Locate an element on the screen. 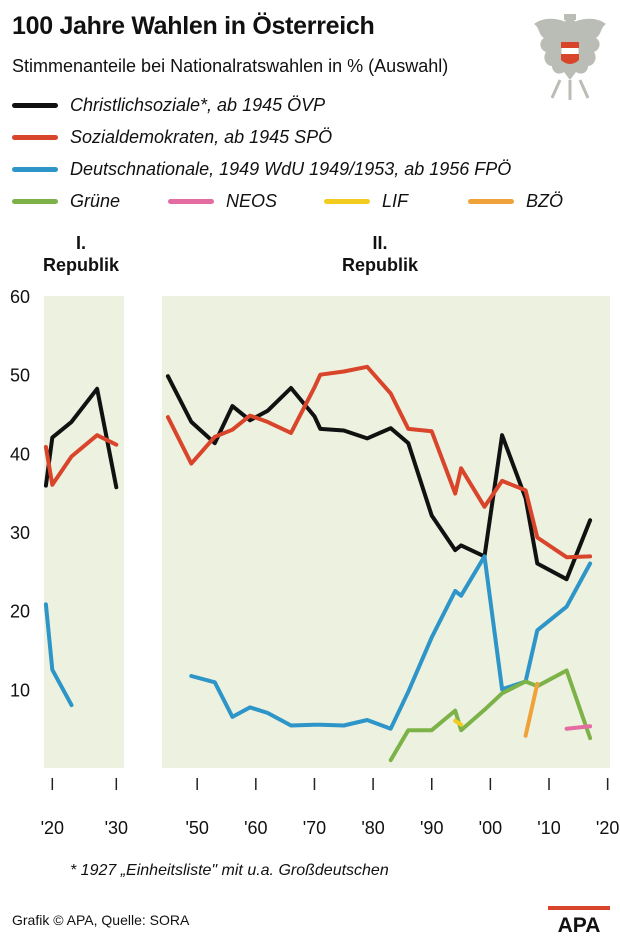 The width and height of the screenshot is (620, 944). legend-item: NEOS is located at coordinates (239, 201).